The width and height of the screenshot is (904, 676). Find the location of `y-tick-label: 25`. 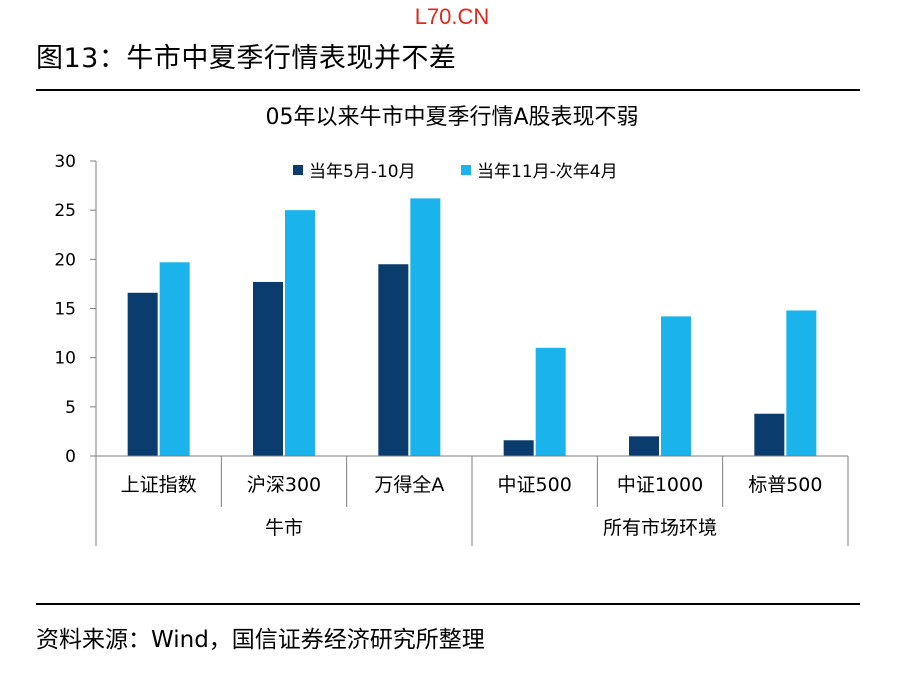

y-tick-label: 25 is located at coordinates (65, 211).